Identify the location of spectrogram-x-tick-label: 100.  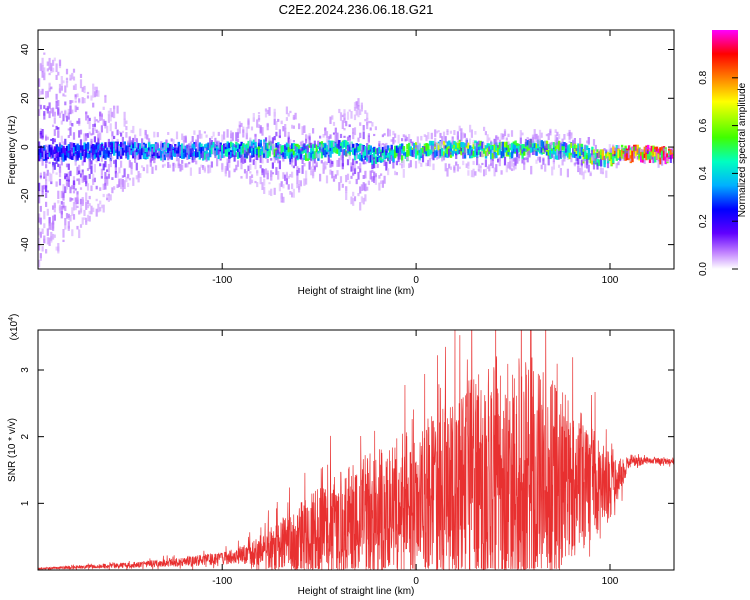
(610, 280).